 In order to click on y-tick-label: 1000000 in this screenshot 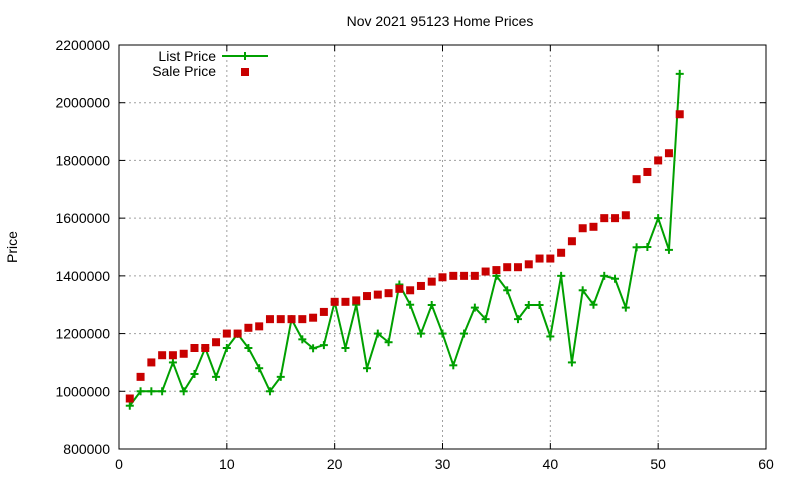, I will do `click(82, 391)`.